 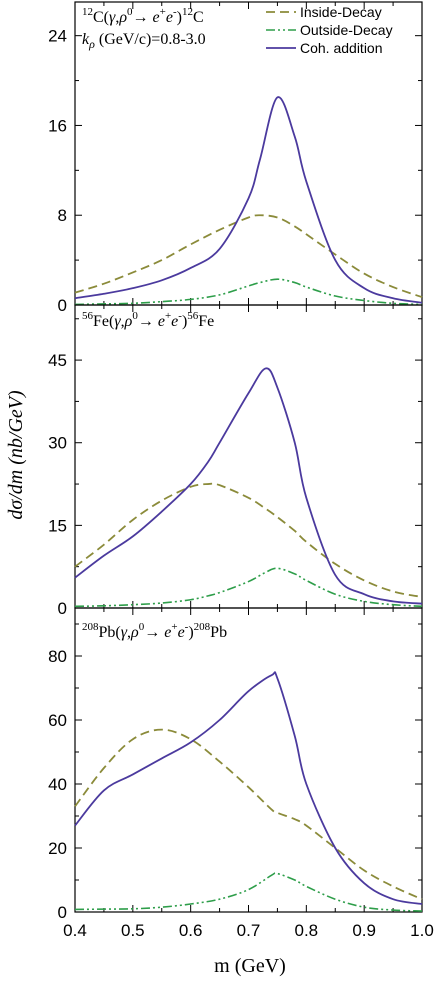 What do you see at coordinates (57, 784) in the screenshot?
I see `y-tick-label: 40` at bounding box center [57, 784].